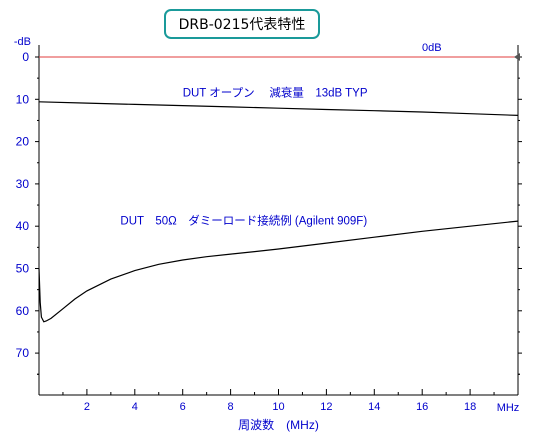 Image resolution: width=533 pixels, height=448 pixels. I want to click on x-tick-label: 12, so click(326, 407).